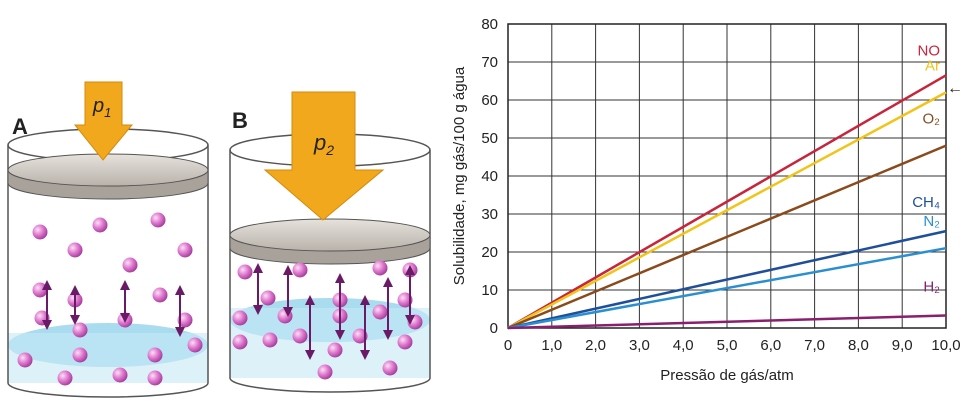  I want to click on y-tick-label: 60, so click(489, 100).